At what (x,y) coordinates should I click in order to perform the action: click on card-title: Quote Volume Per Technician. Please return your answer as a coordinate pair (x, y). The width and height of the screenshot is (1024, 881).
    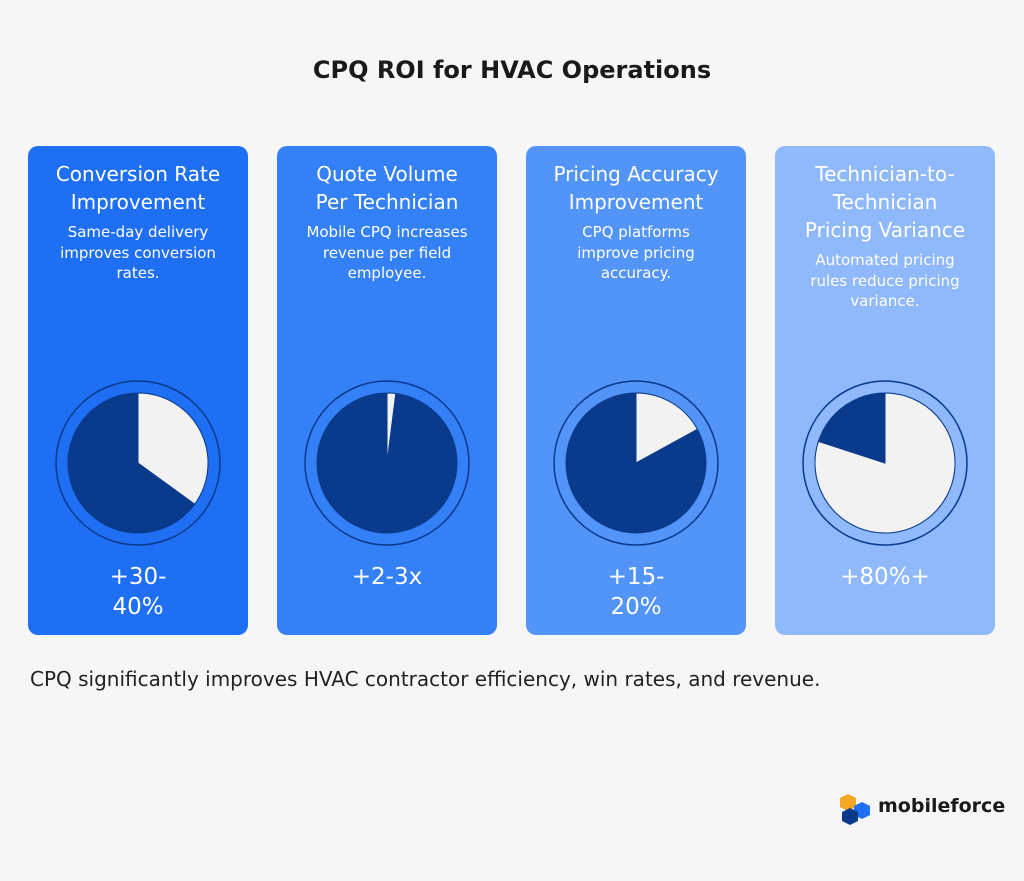
    Looking at the image, I should click on (387, 188).